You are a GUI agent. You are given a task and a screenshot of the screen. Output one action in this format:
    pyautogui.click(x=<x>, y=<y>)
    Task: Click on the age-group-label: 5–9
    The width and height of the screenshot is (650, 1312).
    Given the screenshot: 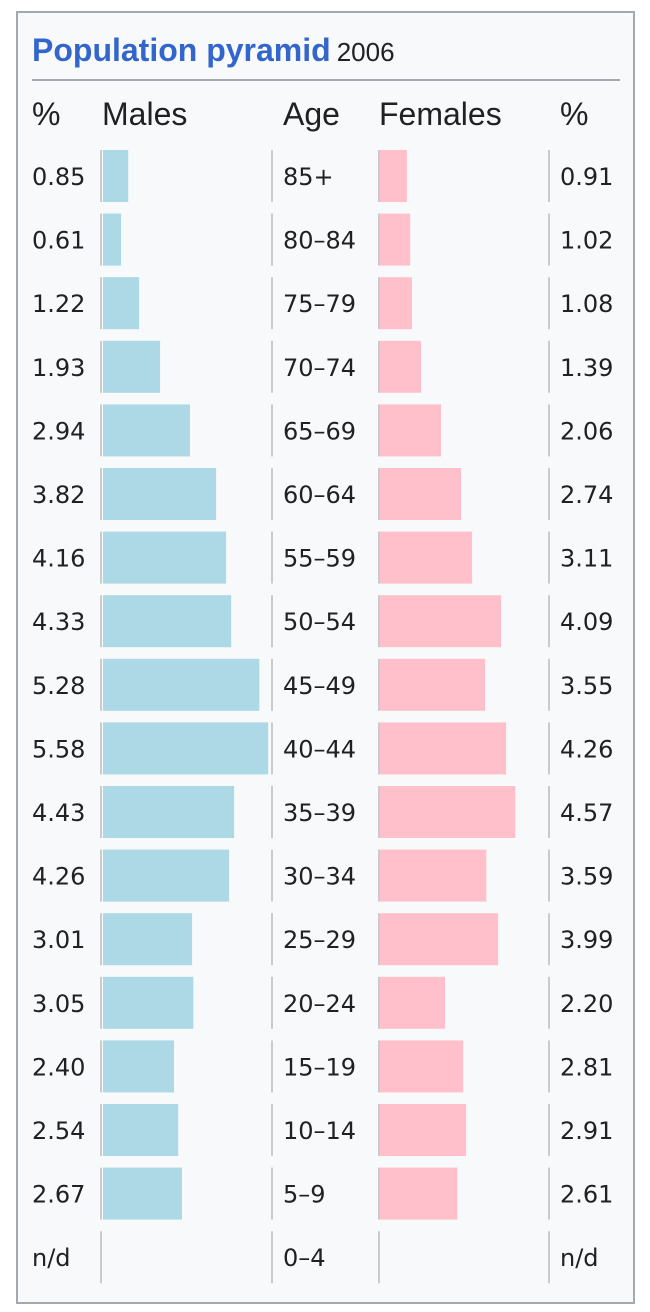 What is the action you would take?
    pyautogui.click(x=304, y=1195)
    